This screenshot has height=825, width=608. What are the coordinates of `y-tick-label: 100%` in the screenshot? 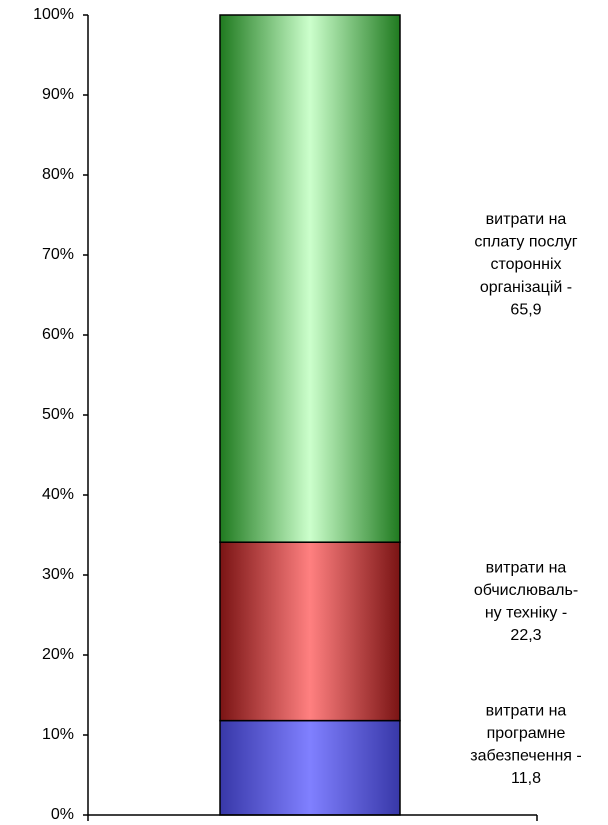 It's located at (53, 14).